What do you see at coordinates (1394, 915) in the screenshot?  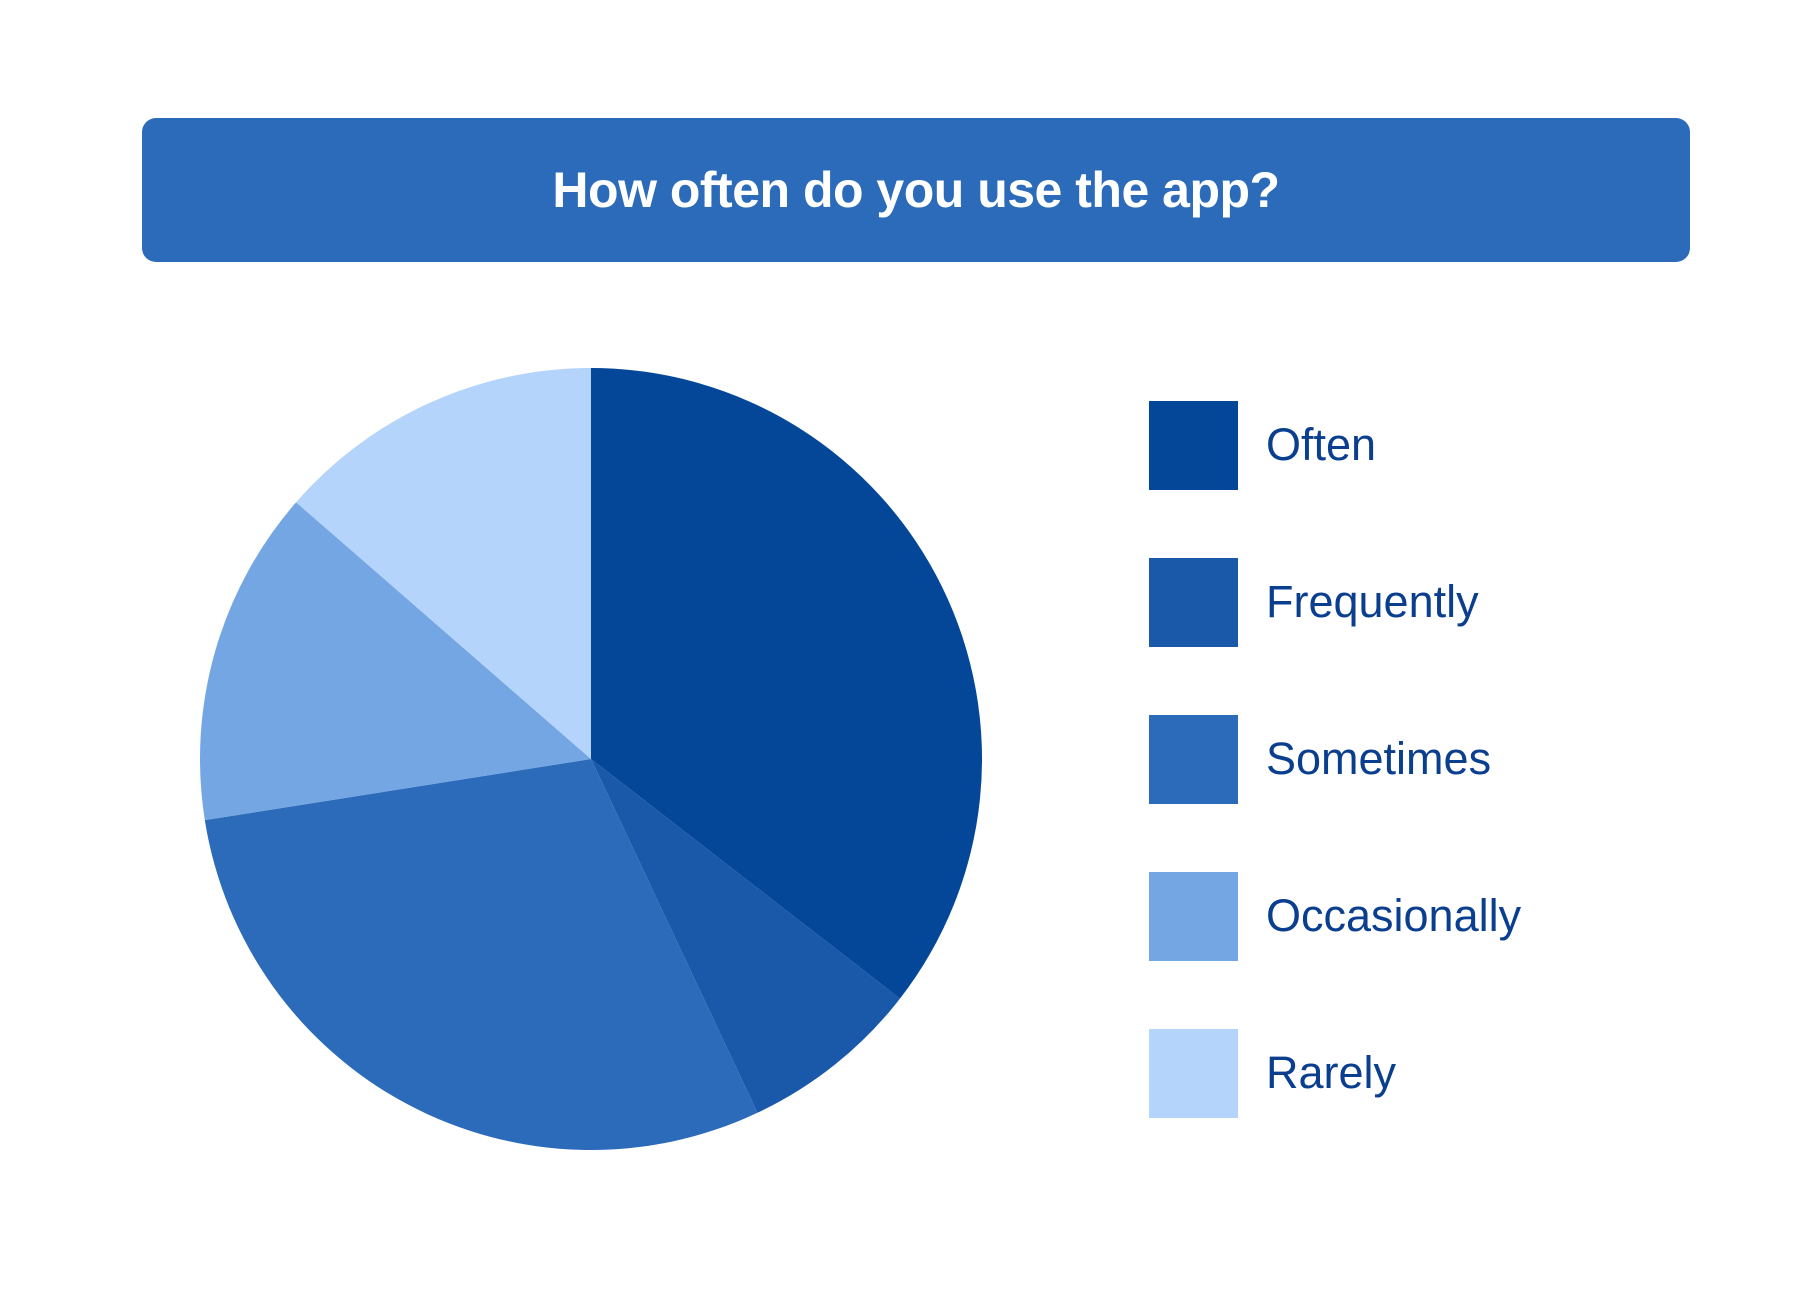 I see `legend-label-occasionally: Occasionally` at bounding box center [1394, 915].